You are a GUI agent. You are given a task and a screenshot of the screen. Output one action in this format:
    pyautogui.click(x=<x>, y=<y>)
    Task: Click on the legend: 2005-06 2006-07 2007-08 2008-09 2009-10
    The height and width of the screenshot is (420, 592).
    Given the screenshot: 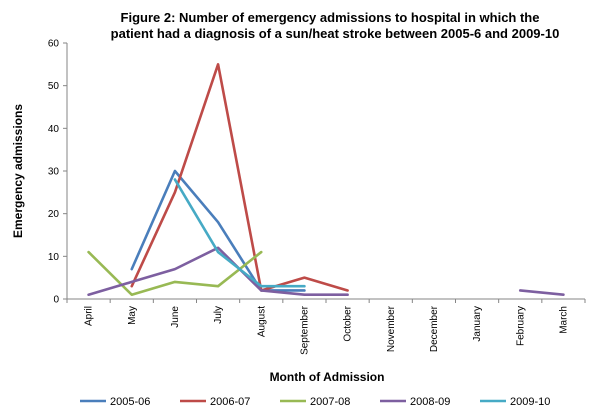 What is the action you would take?
    pyautogui.click(x=315, y=402)
    